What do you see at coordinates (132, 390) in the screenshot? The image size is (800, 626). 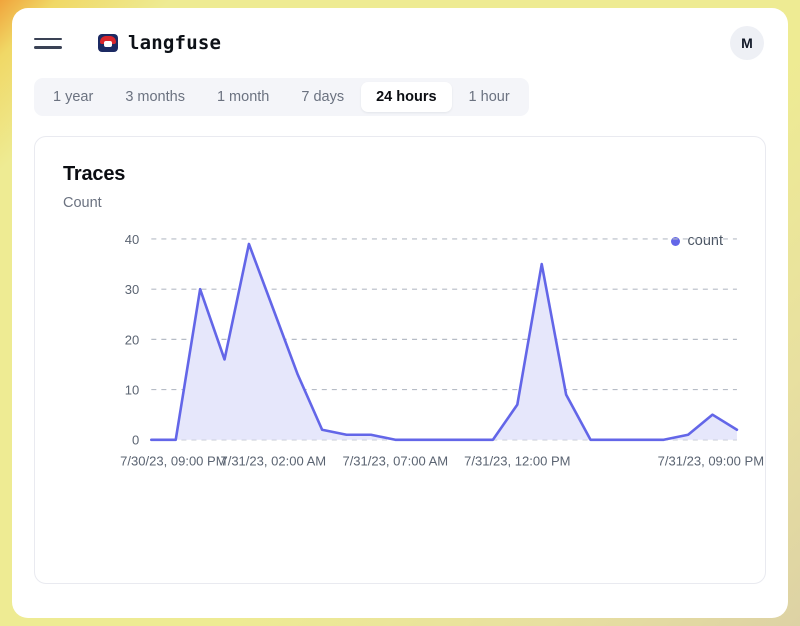 I see `y-axis-tick-label: 10` at bounding box center [132, 390].